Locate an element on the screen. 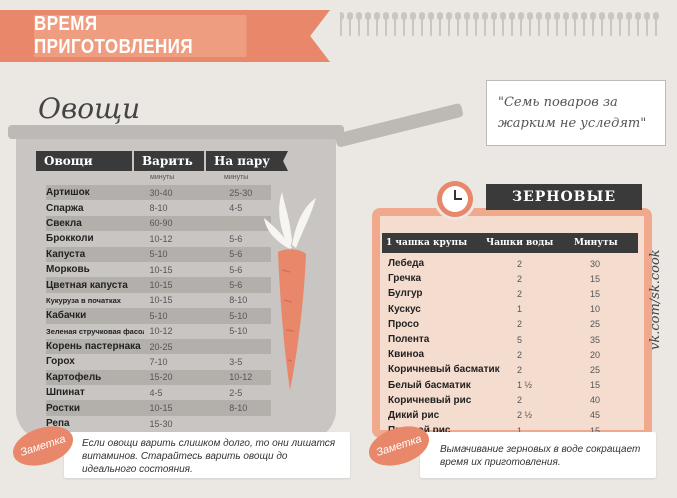 The width and height of the screenshot is (677, 498). table-row: Белый басматик 1 ½ 15 is located at coordinates (513, 385).